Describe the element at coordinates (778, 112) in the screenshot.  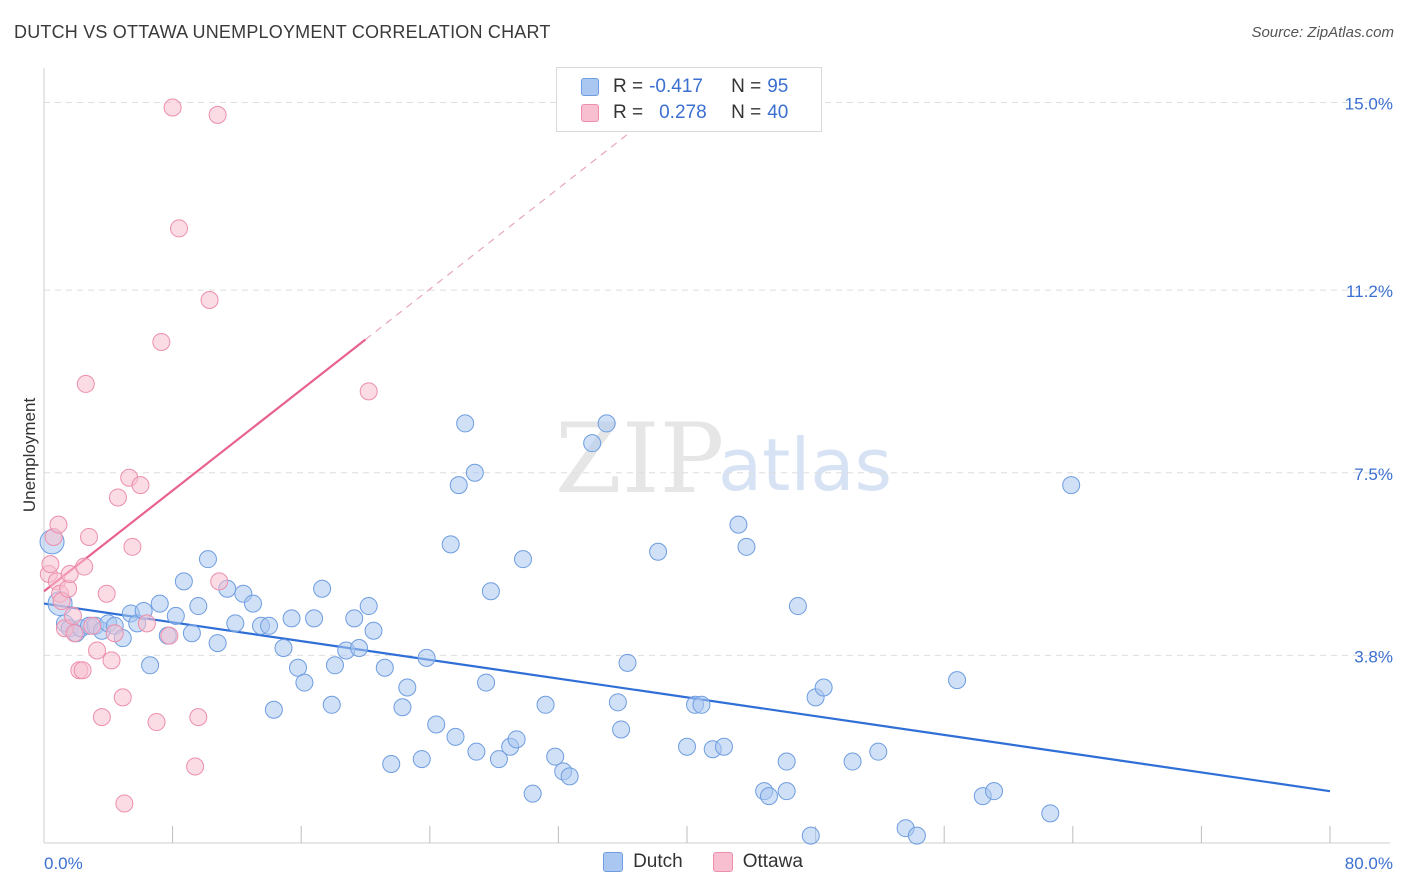
I see `n-value: 40` at that location.